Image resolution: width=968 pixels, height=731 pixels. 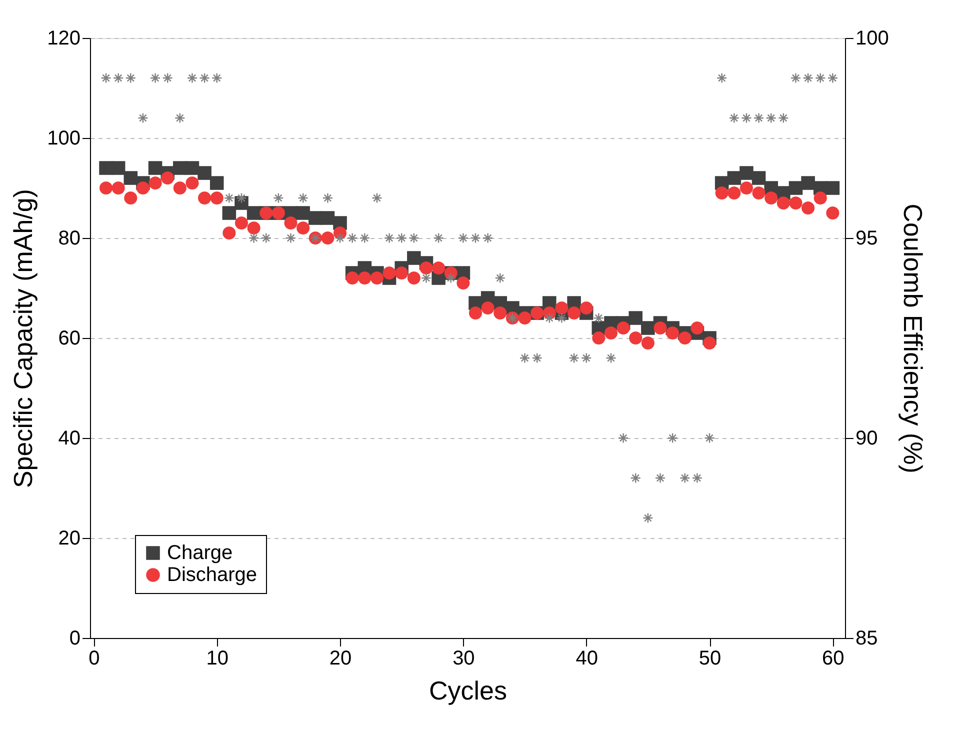 What do you see at coordinates (913, 339) in the screenshot?
I see `y2-axis-title: Coulomb Efficiency (%)` at bounding box center [913, 339].